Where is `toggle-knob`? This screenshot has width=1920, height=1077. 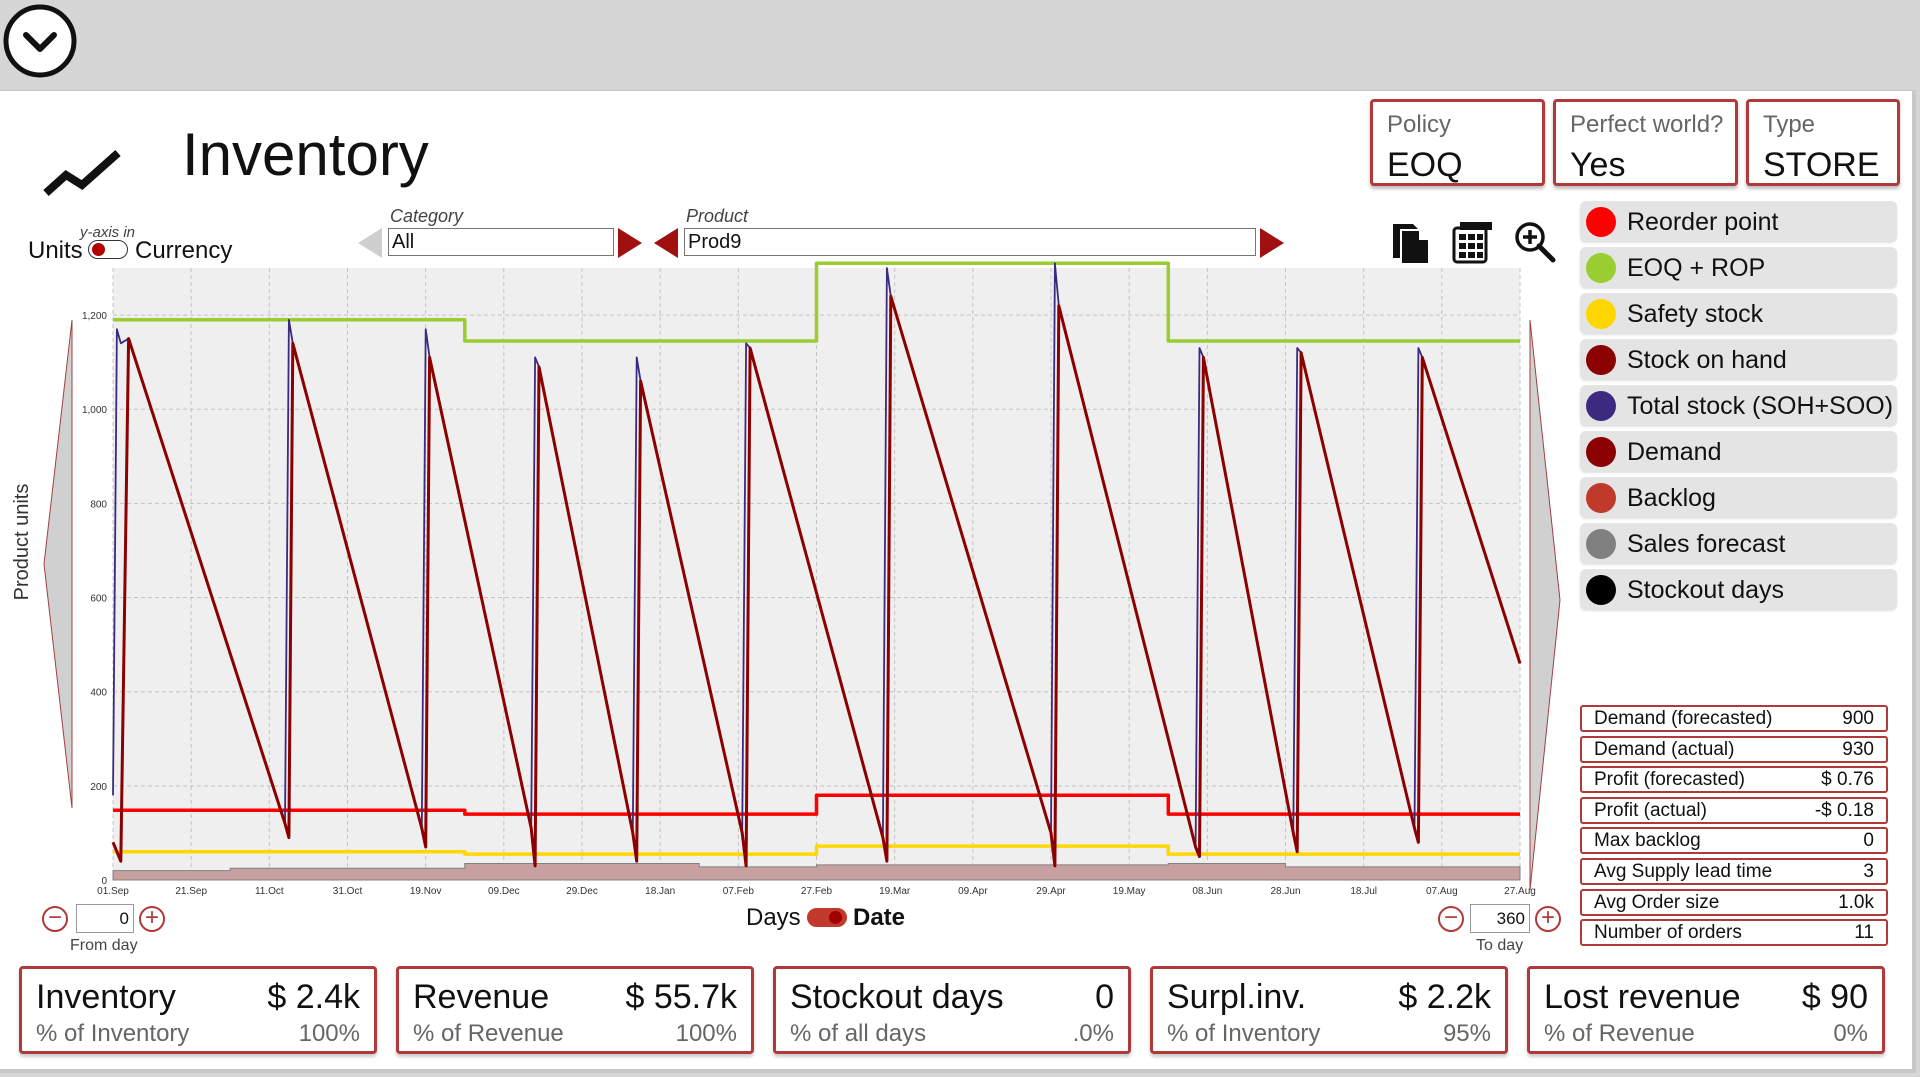
toggle-knob is located at coordinates (98, 249).